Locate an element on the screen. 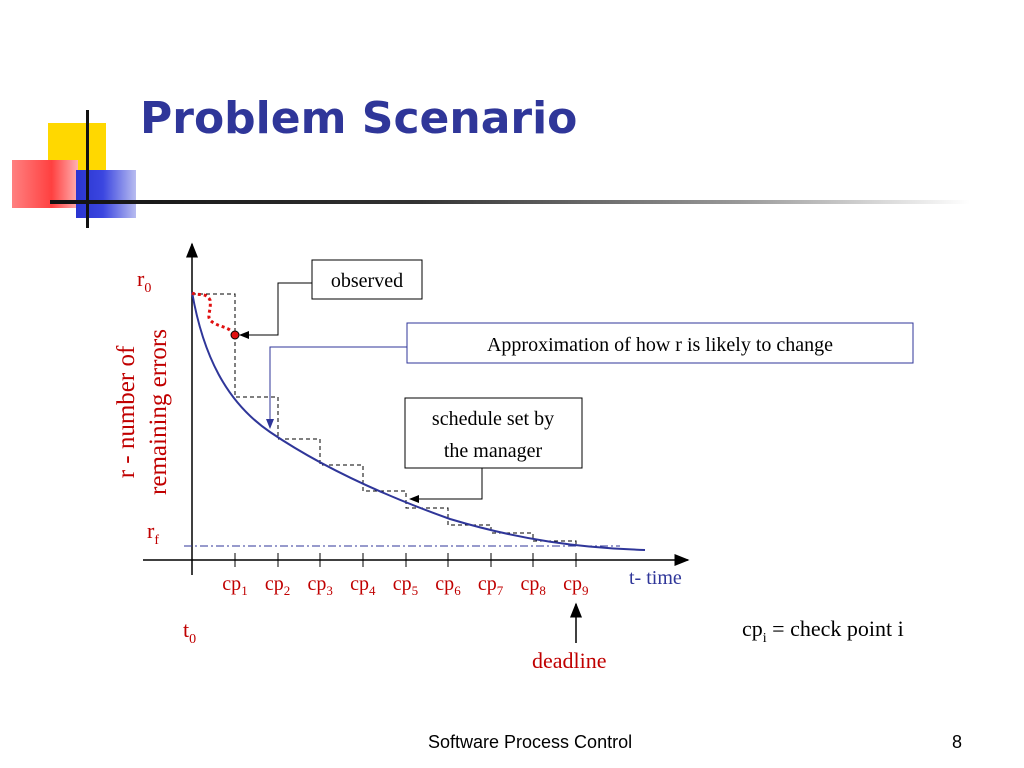  approximation-callout-arrow is located at coordinates (336, 387).